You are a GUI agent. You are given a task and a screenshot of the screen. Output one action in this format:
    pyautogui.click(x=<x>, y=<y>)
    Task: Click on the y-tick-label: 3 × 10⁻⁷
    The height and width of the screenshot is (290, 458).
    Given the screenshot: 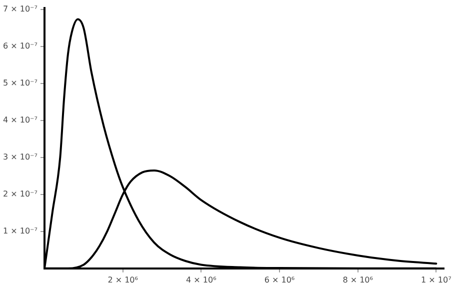 What is the action you would take?
    pyautogui.click(x=20, y=157)
    